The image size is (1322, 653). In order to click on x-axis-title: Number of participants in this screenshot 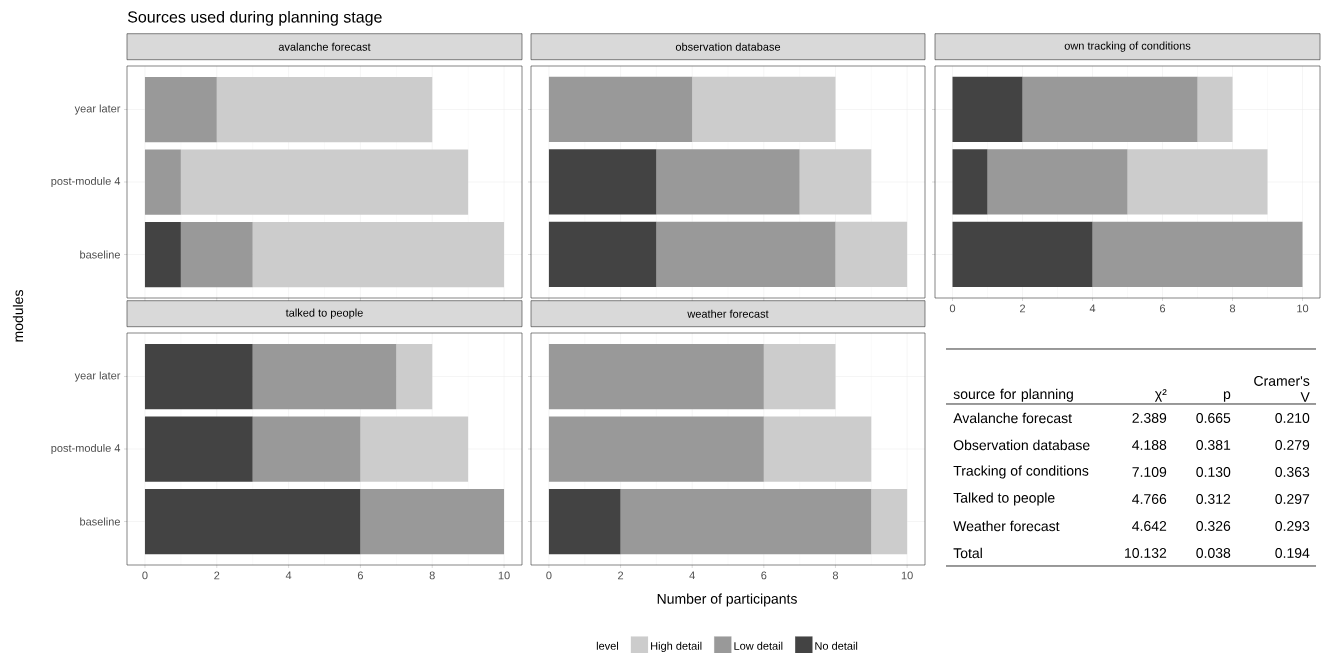, I will do `click(727, 600)`.